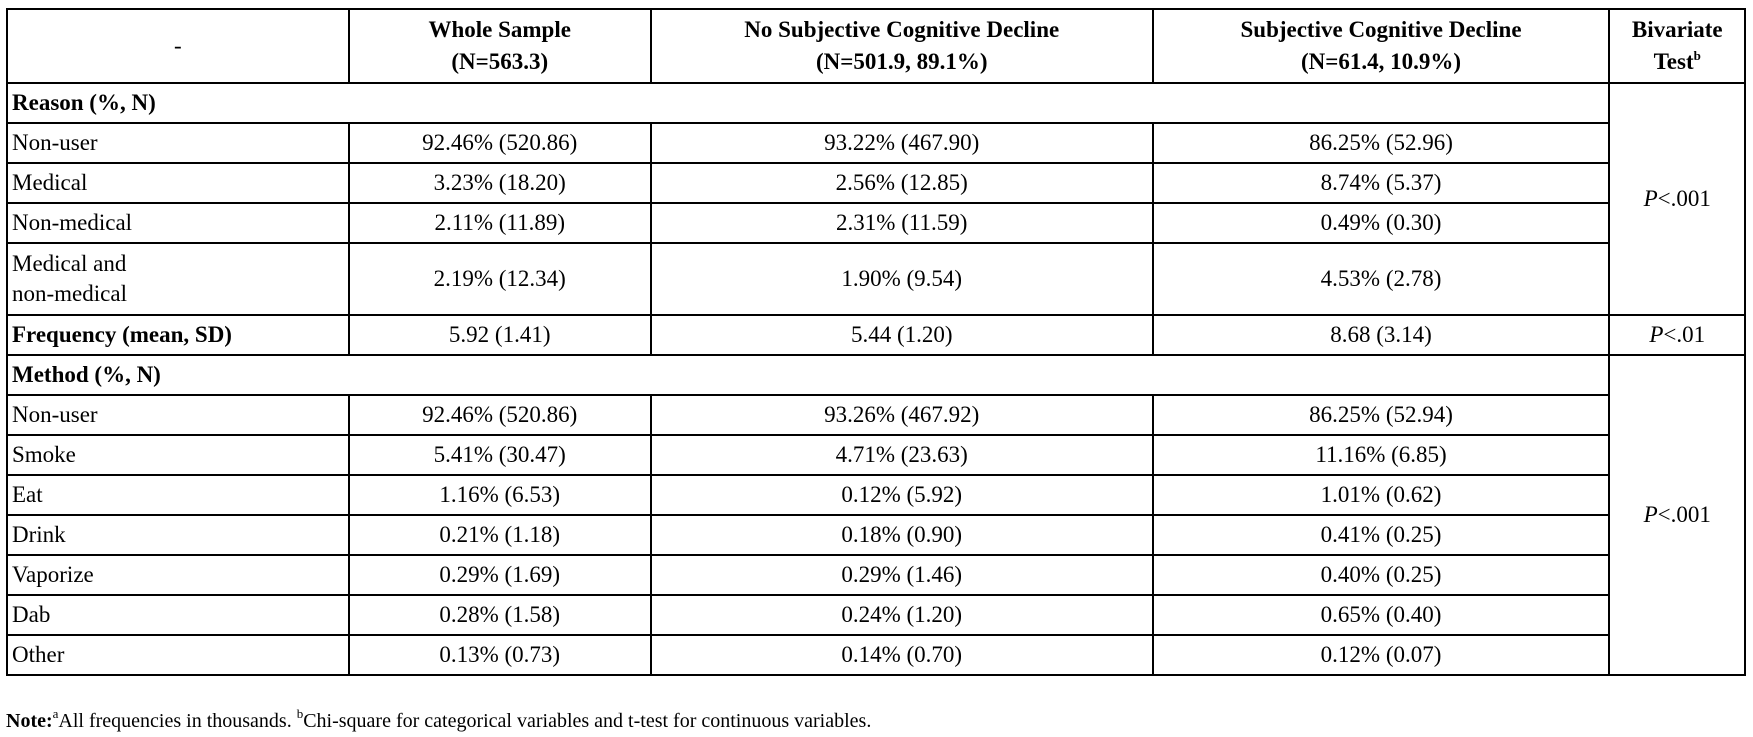 The image size is (1753, 737). I want to click on cell-scd: 0.65% (0.40), so click(1381, 615).